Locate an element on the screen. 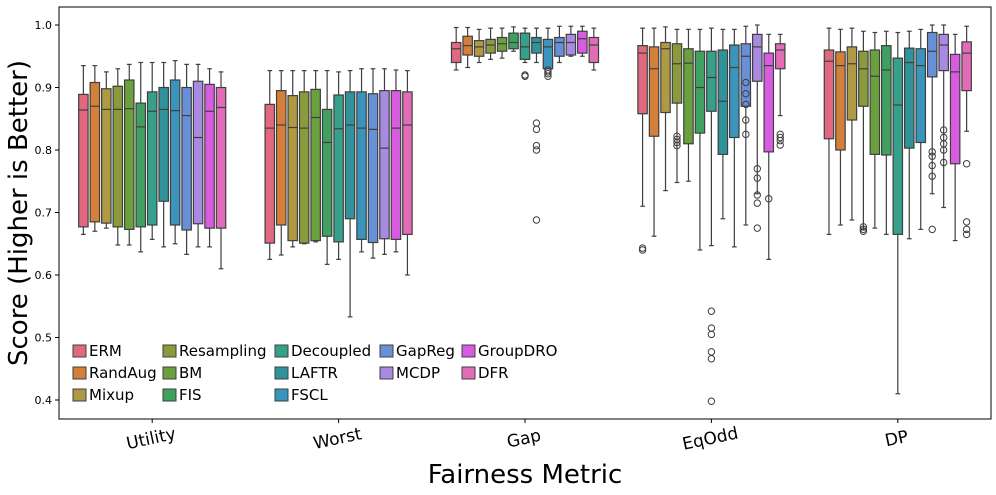 This screenshot has width=996, height=495. box-laftr-worst is located at coordinates (350, 194).